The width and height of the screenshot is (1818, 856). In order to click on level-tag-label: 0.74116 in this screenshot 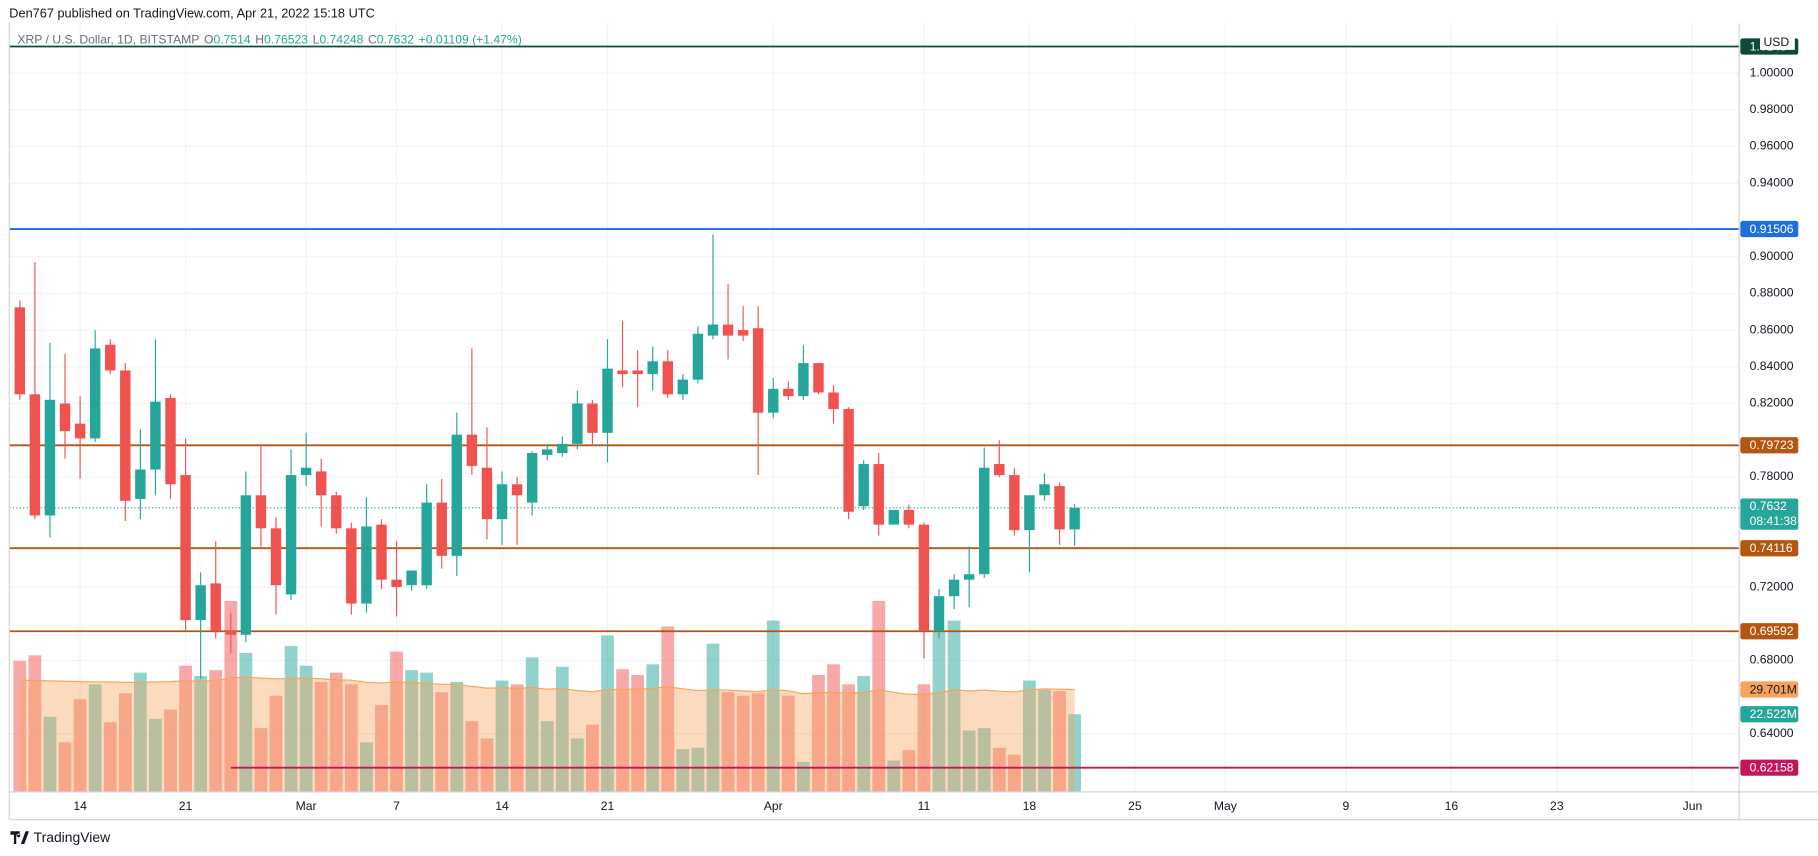, I will do `click(1771, 548)`.